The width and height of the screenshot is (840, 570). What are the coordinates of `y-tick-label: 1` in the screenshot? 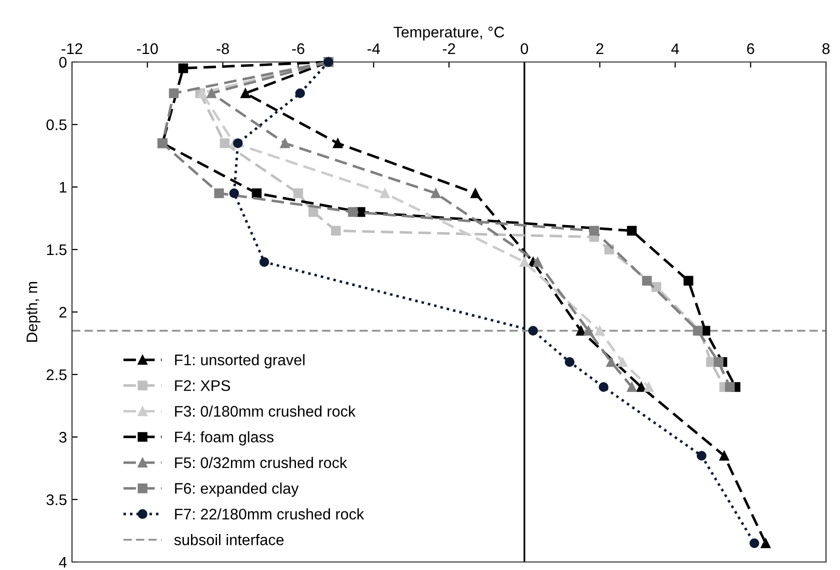 It's located at (63, 187).